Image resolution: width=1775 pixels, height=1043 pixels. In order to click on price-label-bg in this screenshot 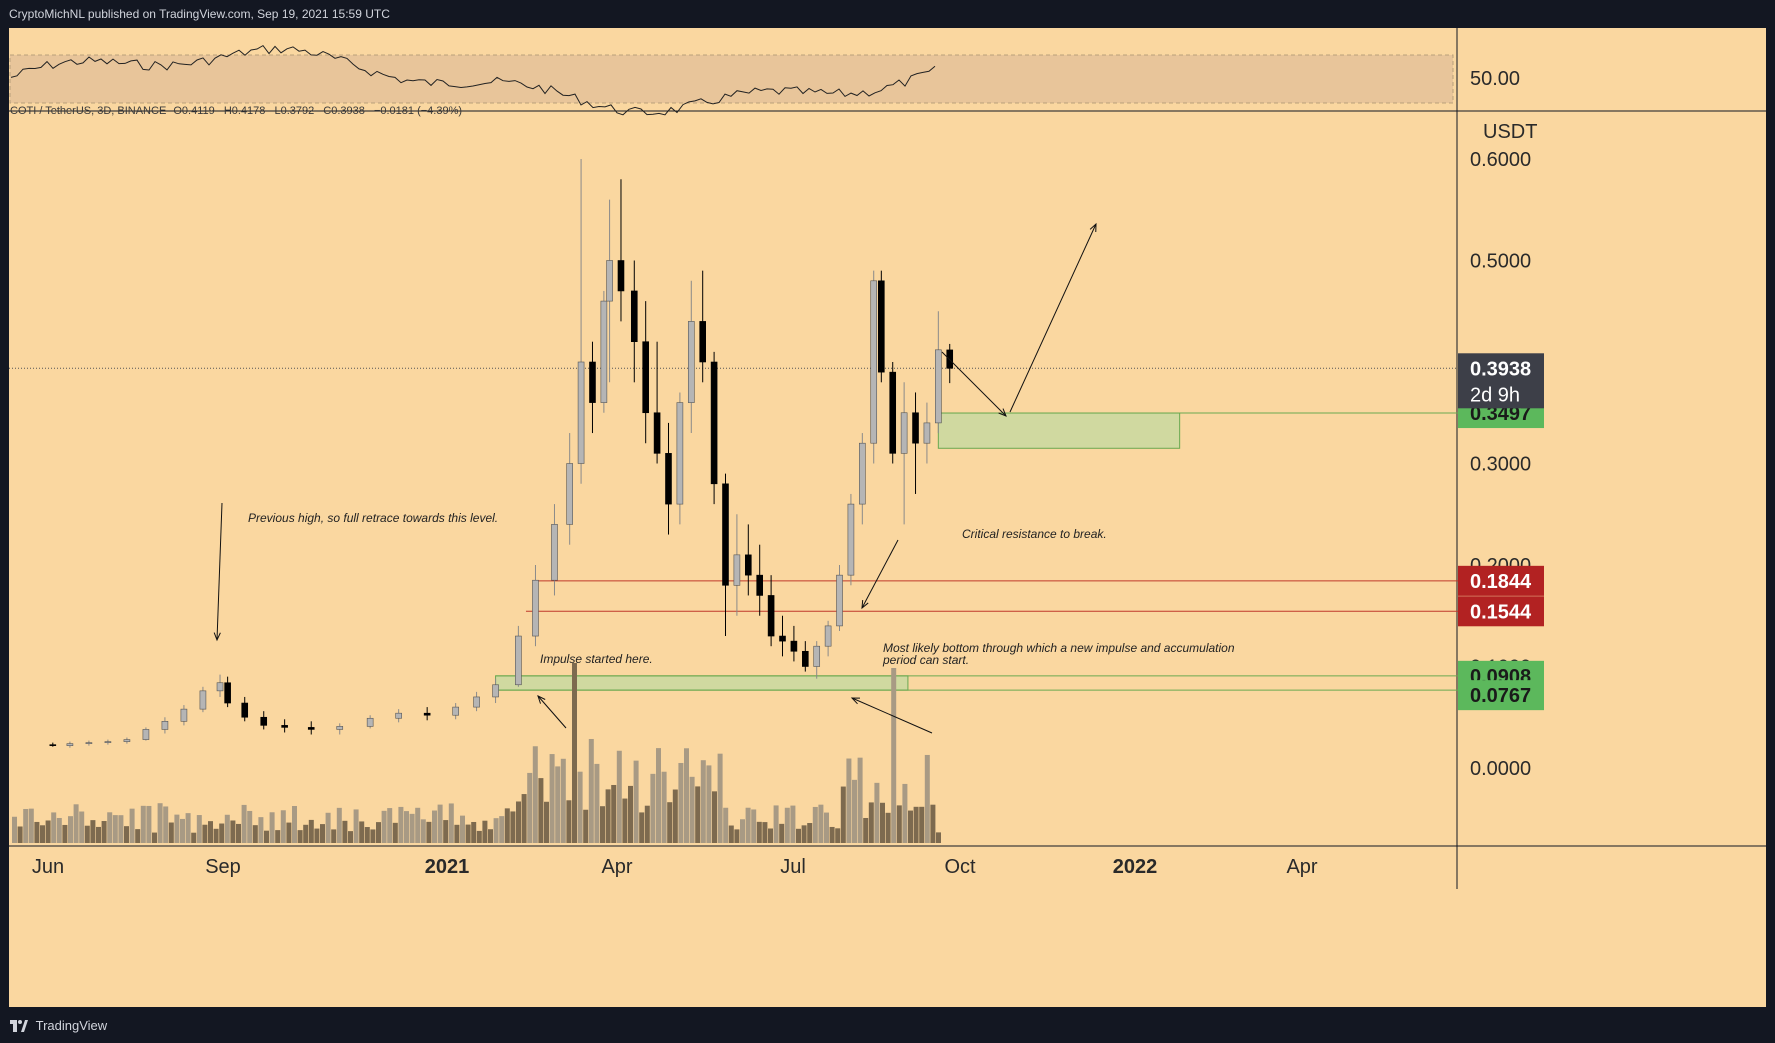, I will do `click(1501, 580)`.